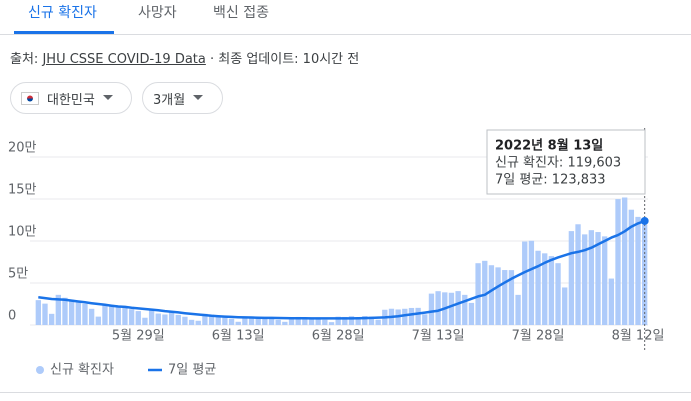  I want to click on tab: 백신 접종, so click(241, 13).